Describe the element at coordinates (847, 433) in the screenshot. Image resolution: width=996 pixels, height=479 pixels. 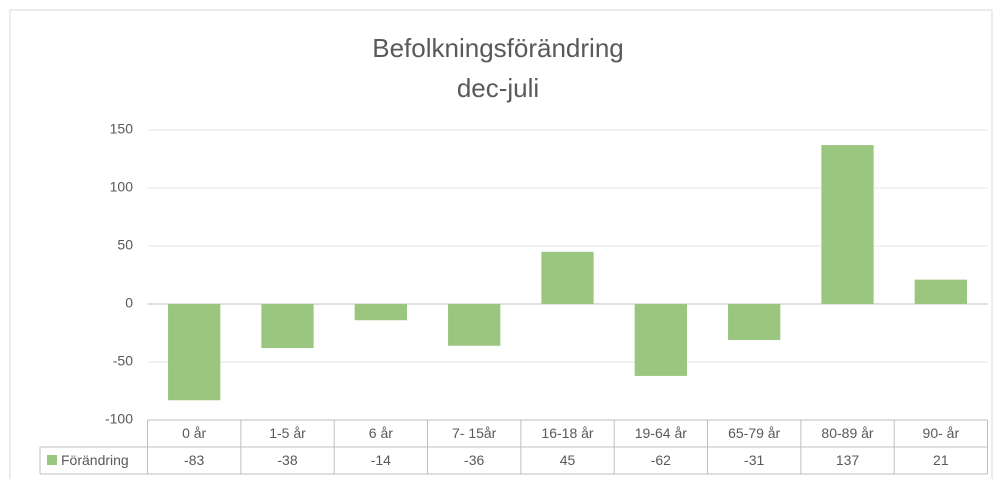
I see `x-tick-label: 80-89 år` at that location.